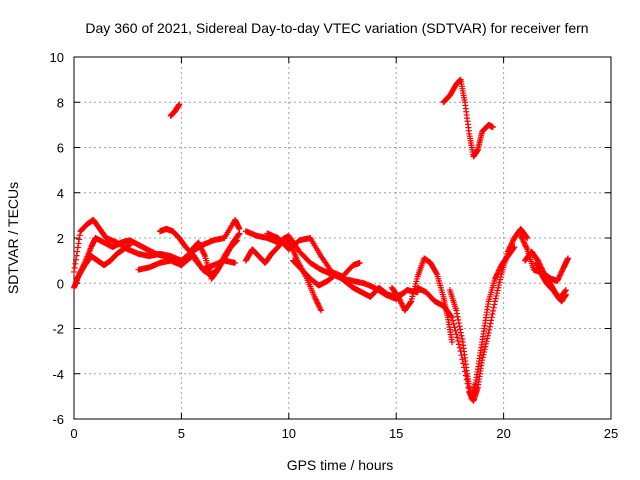 Image resolution: width=640 pixels, height=480 pixels. Describe the element at coordinates (13, 238) in the screenshot. I see `y-axis-label: SDTVAR / TECUs` at that location.